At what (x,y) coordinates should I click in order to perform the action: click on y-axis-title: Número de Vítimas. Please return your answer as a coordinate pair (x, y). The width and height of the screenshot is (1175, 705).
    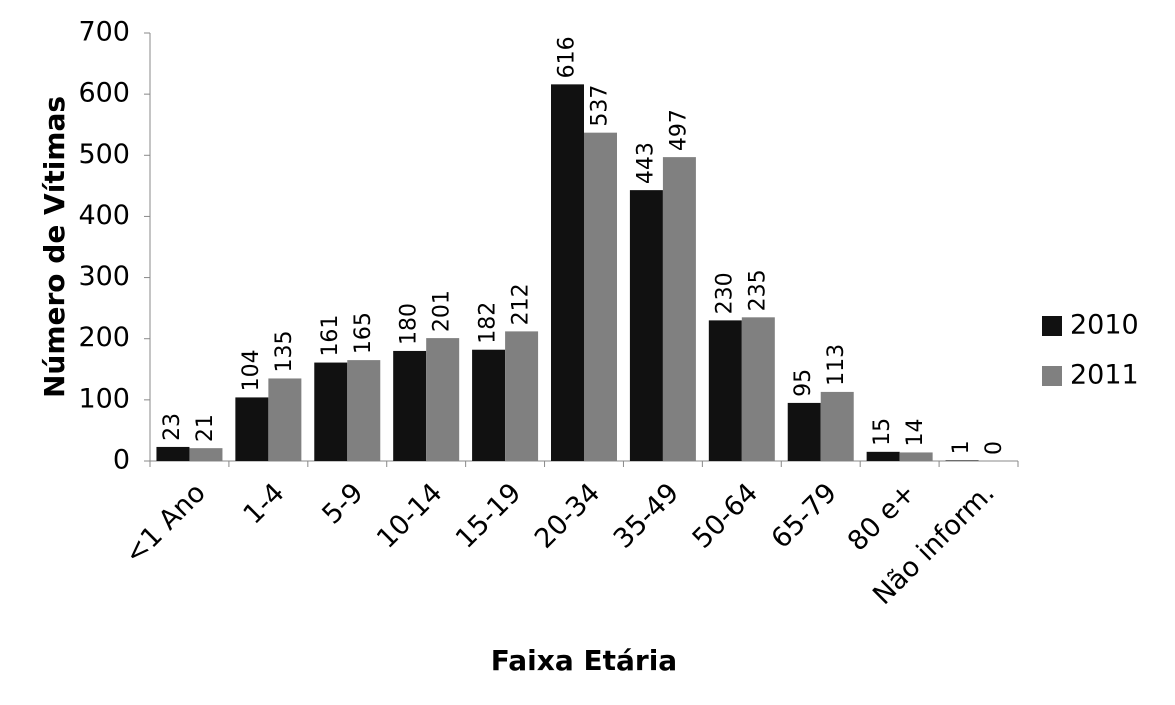
    Looking at the image, I should click on (54, 247).